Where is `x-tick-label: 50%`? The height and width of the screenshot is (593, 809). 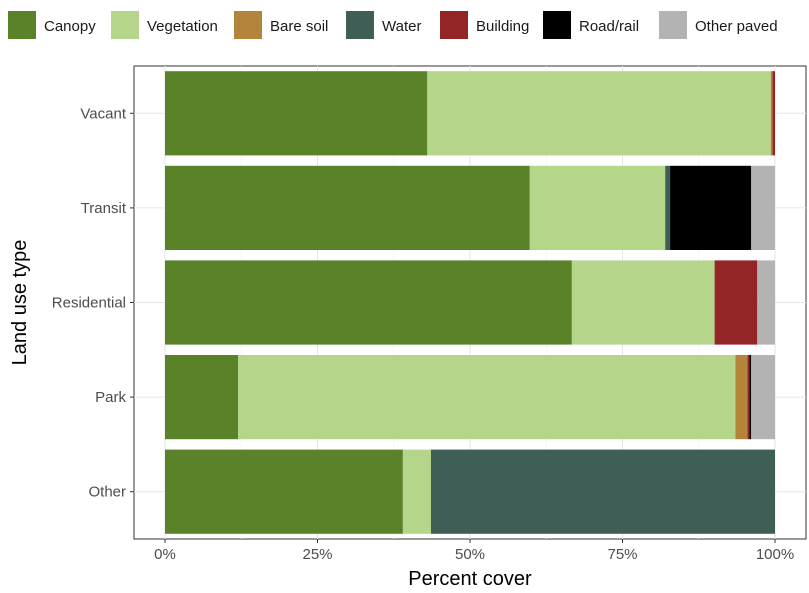 x-tick-label: 50% is located at coordinates (470, 554).